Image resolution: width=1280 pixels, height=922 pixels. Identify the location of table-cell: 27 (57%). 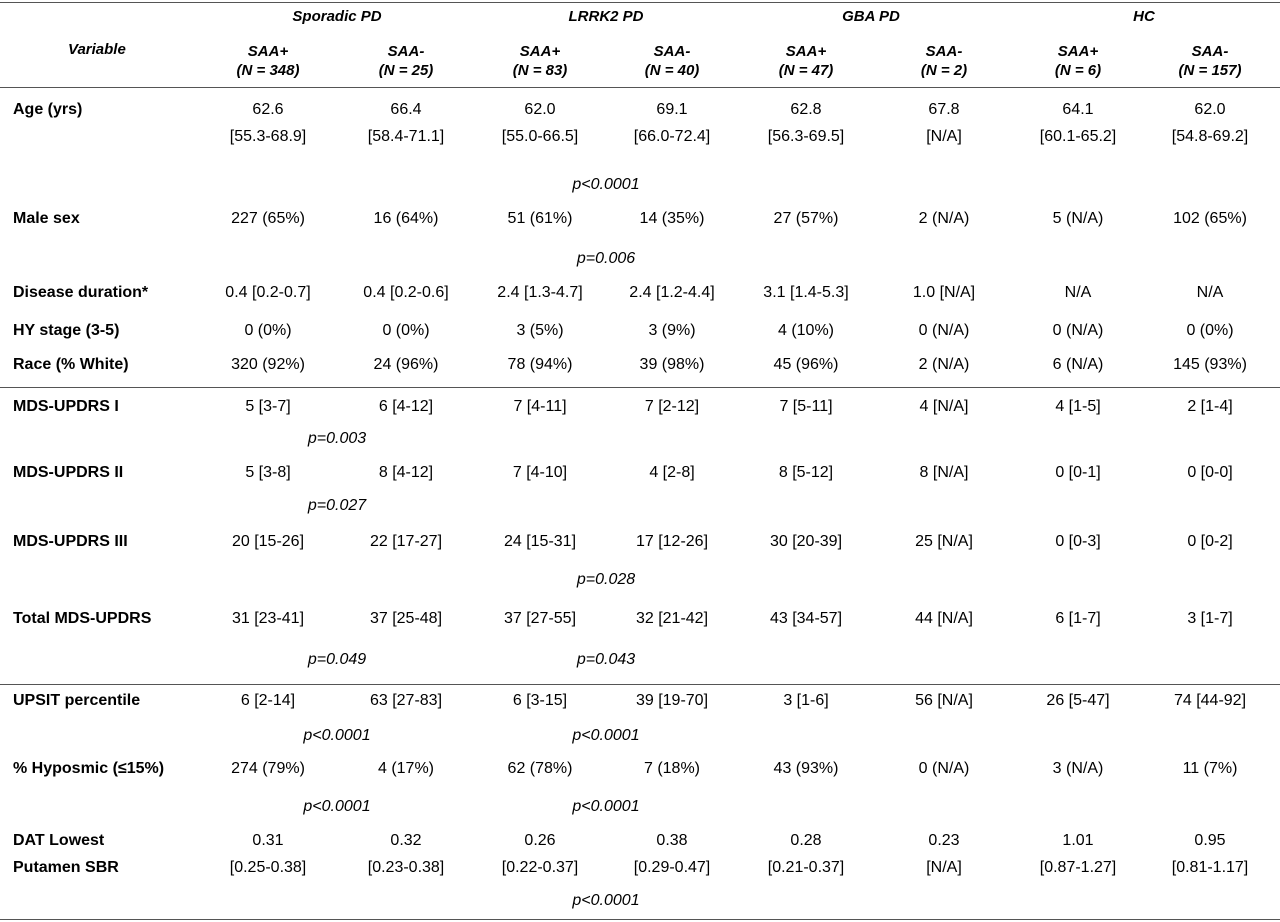
(806, 218).